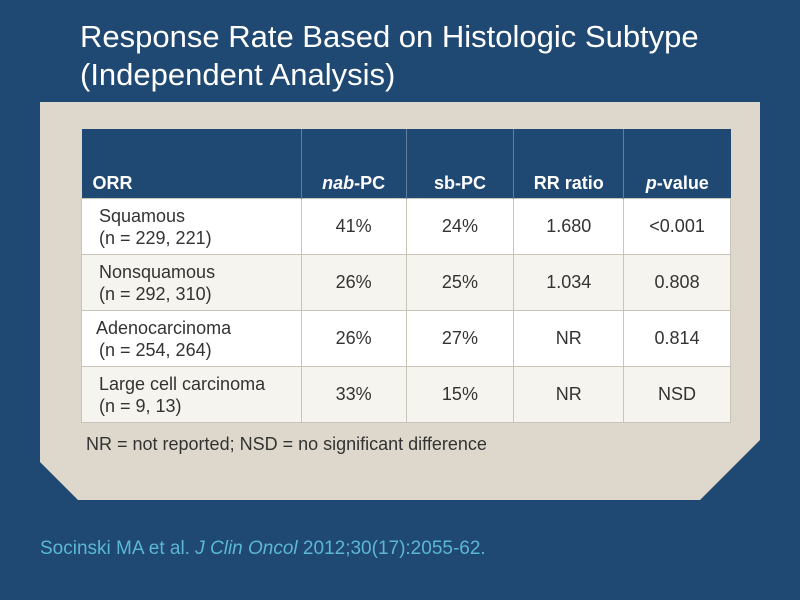 This screenshot has height=600, width=800. I want to click on cell-p-value: NSD, so click(677, 394).